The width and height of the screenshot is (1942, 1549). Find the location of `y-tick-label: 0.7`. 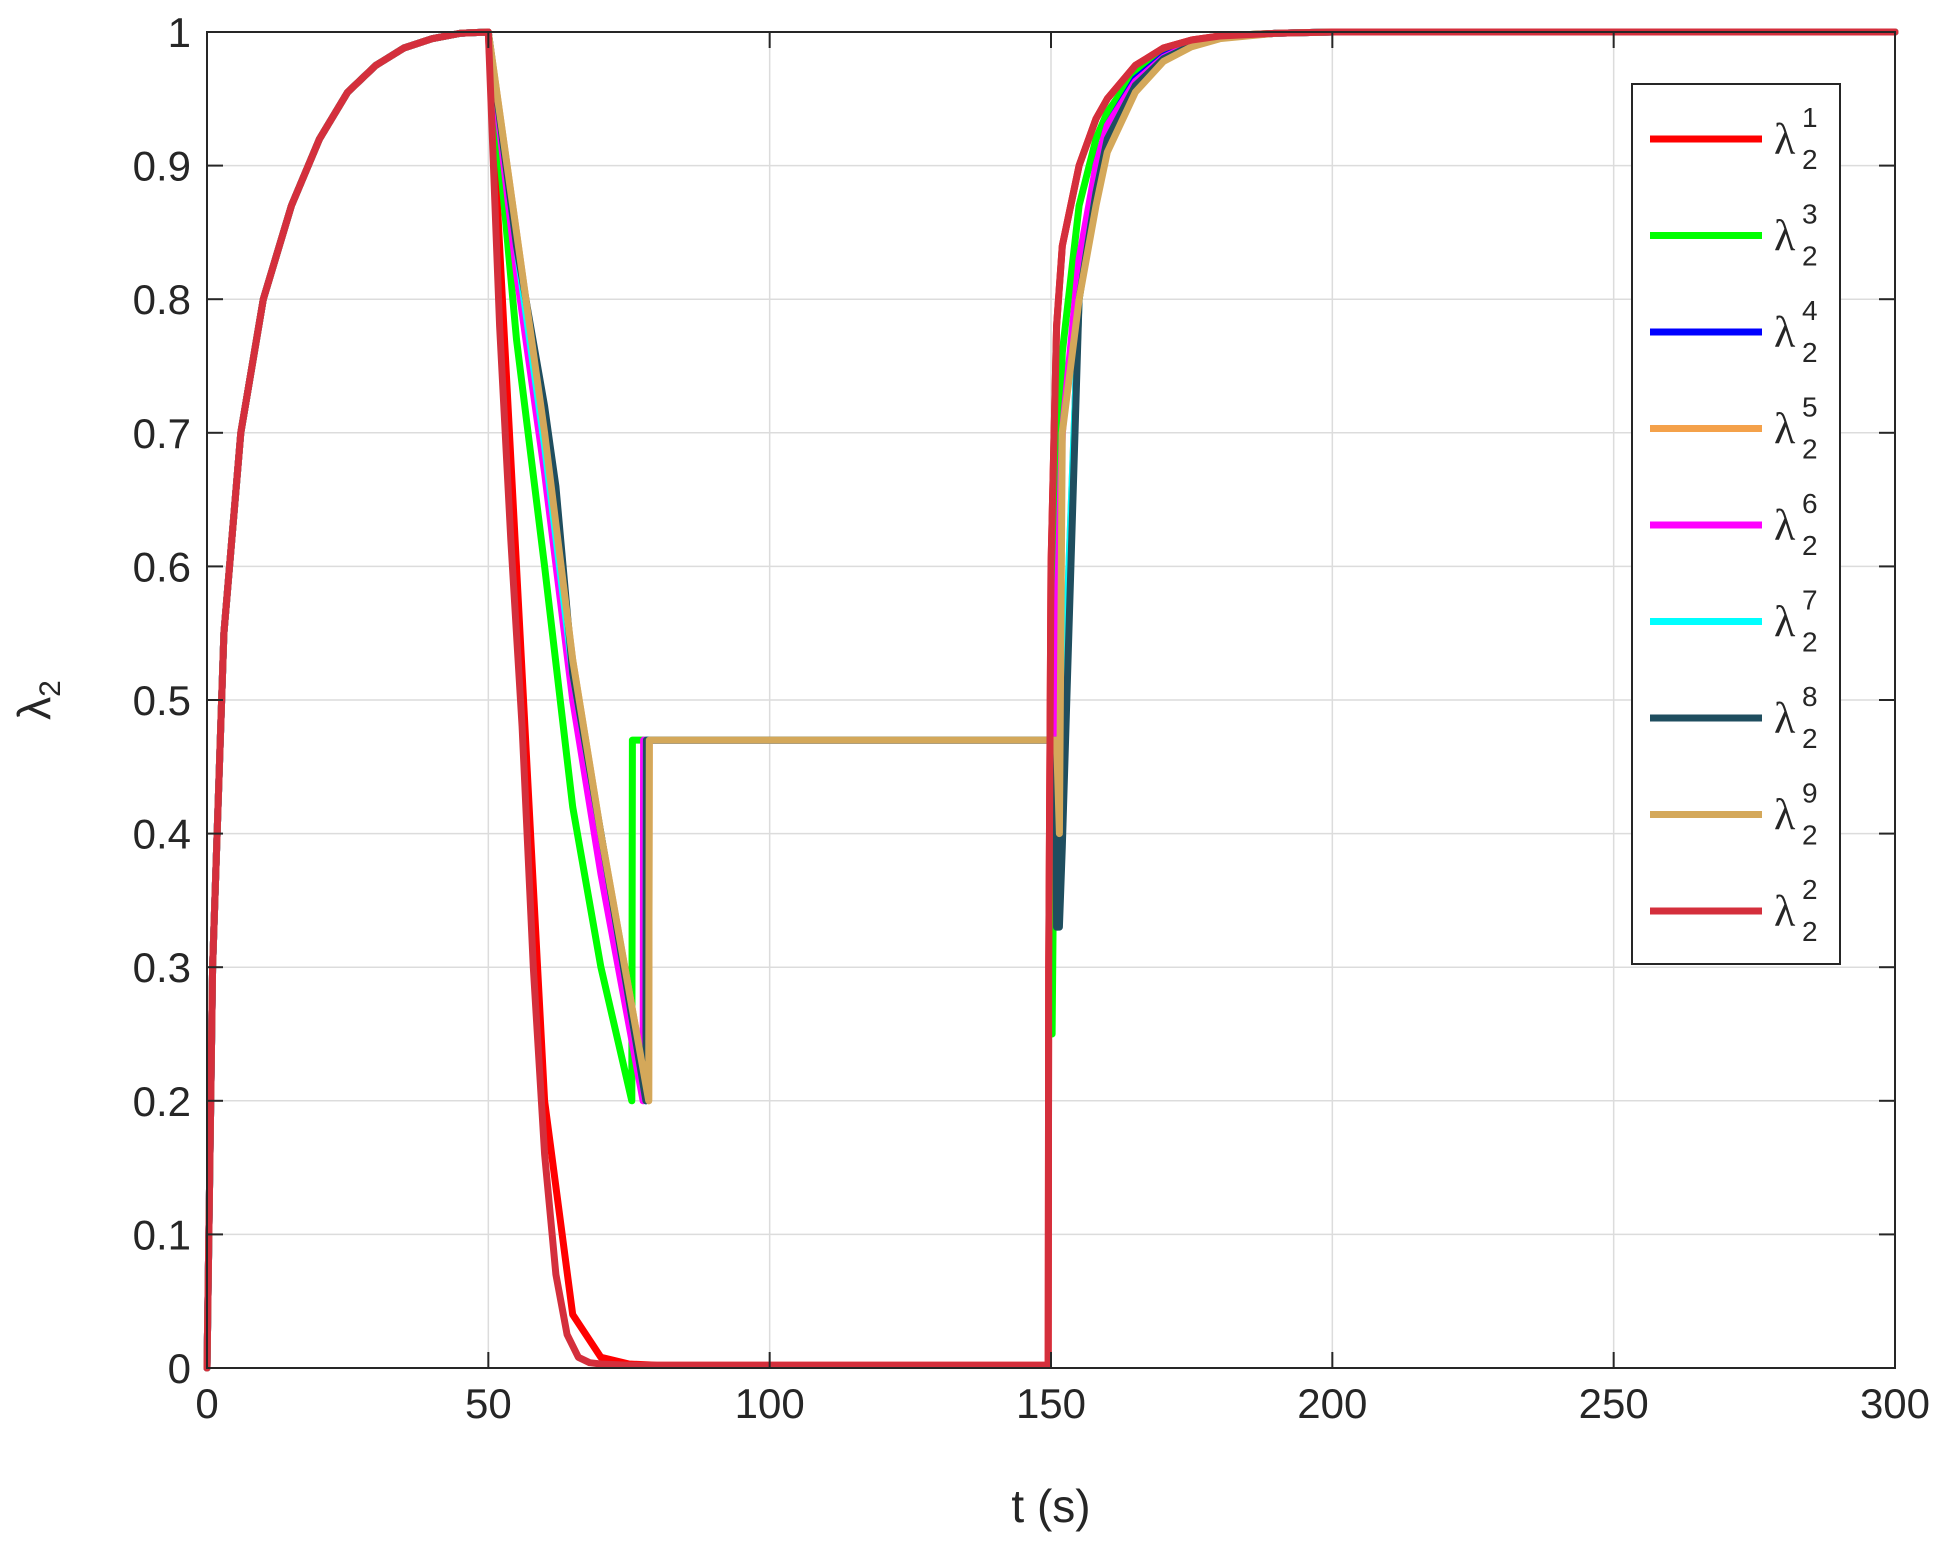

y-tick-label: 0.7 is located at coordinates (162, 433).